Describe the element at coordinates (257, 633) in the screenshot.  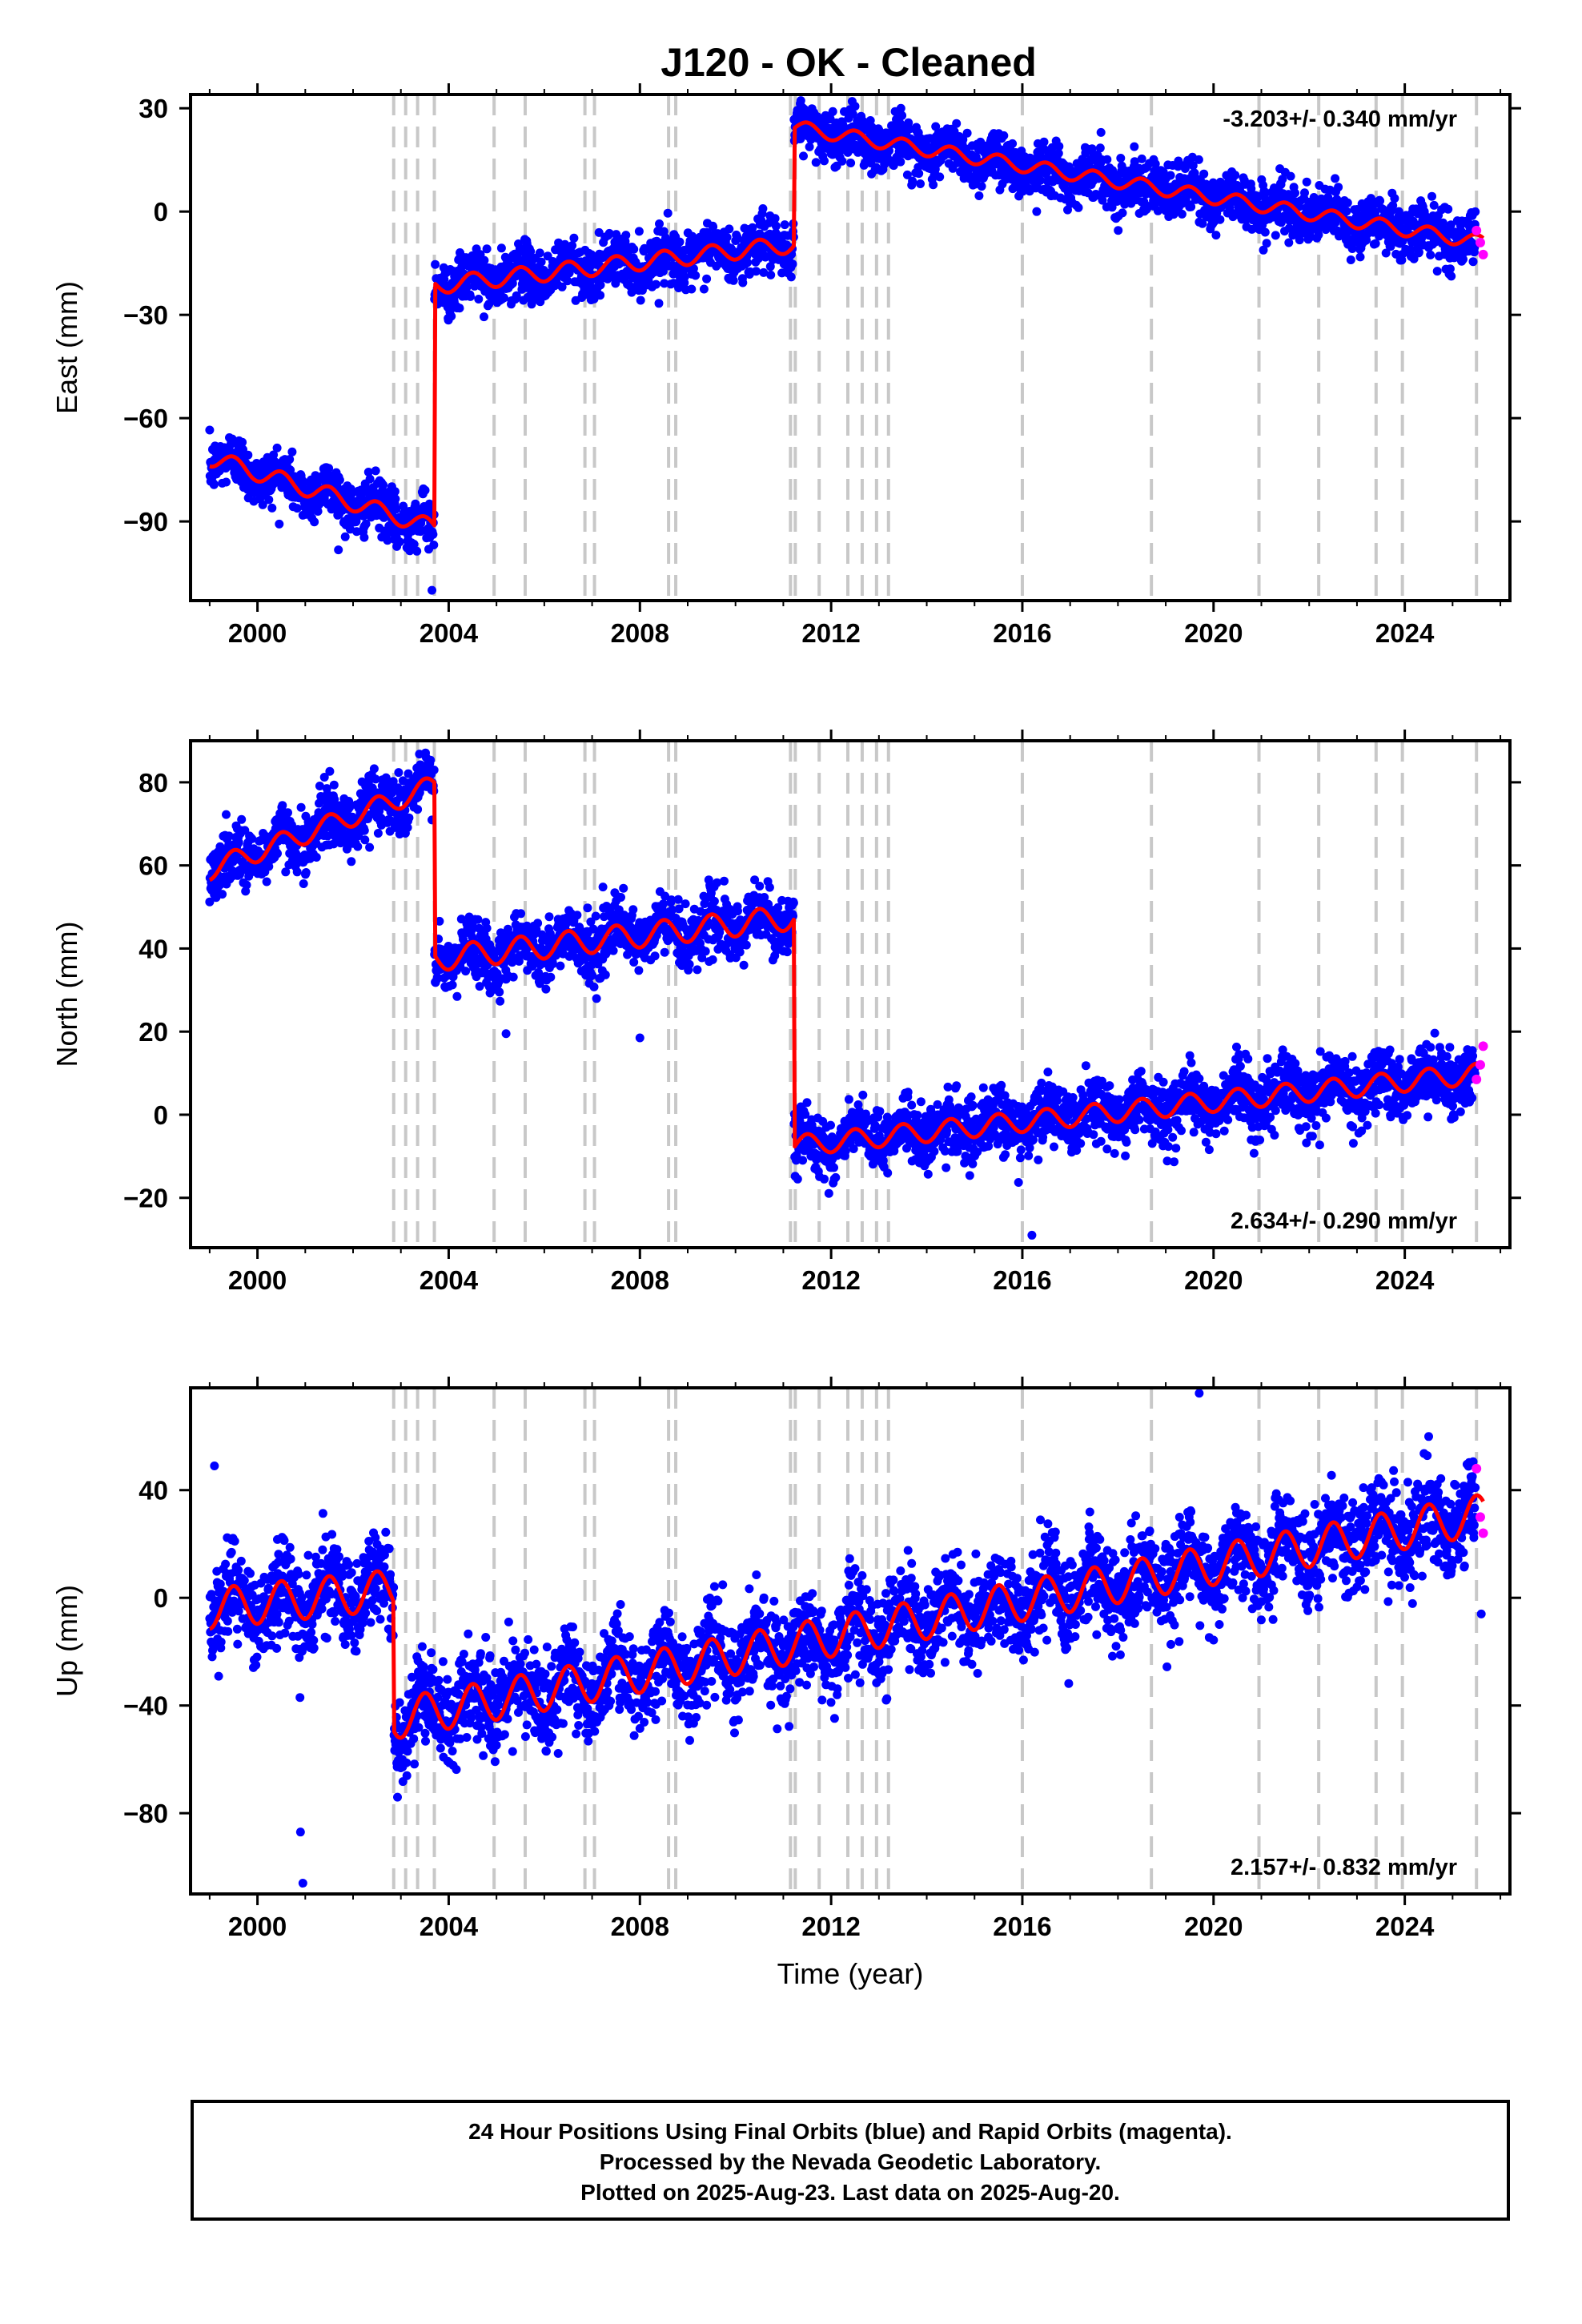
I see `x-tick-label: 2000` at that location.